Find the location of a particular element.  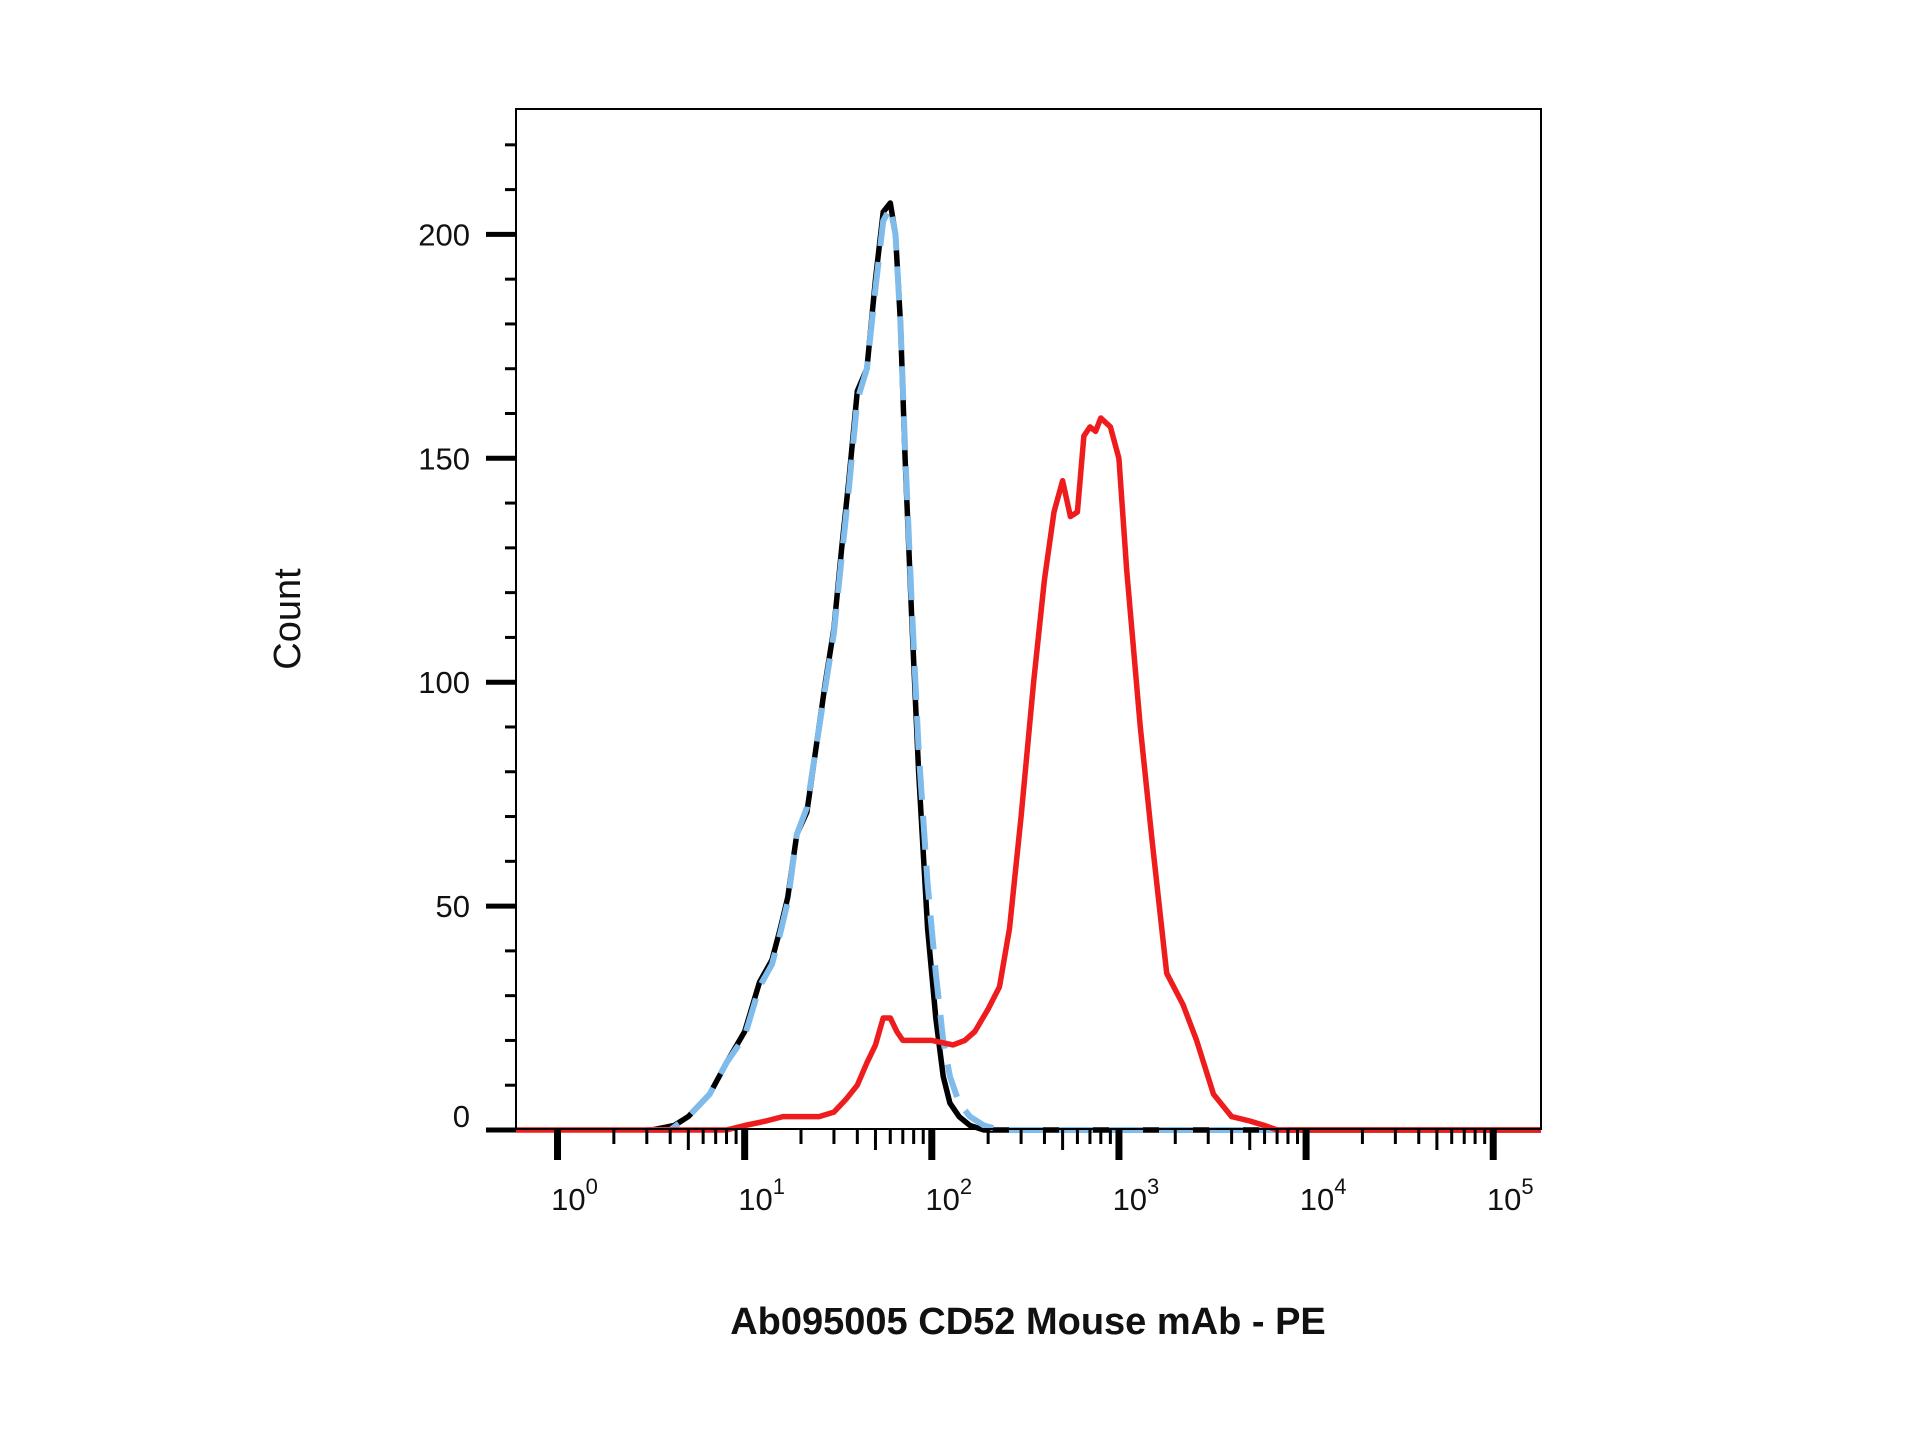

x-tick-exponent: 3 is located at coordinates (1153, 1186).